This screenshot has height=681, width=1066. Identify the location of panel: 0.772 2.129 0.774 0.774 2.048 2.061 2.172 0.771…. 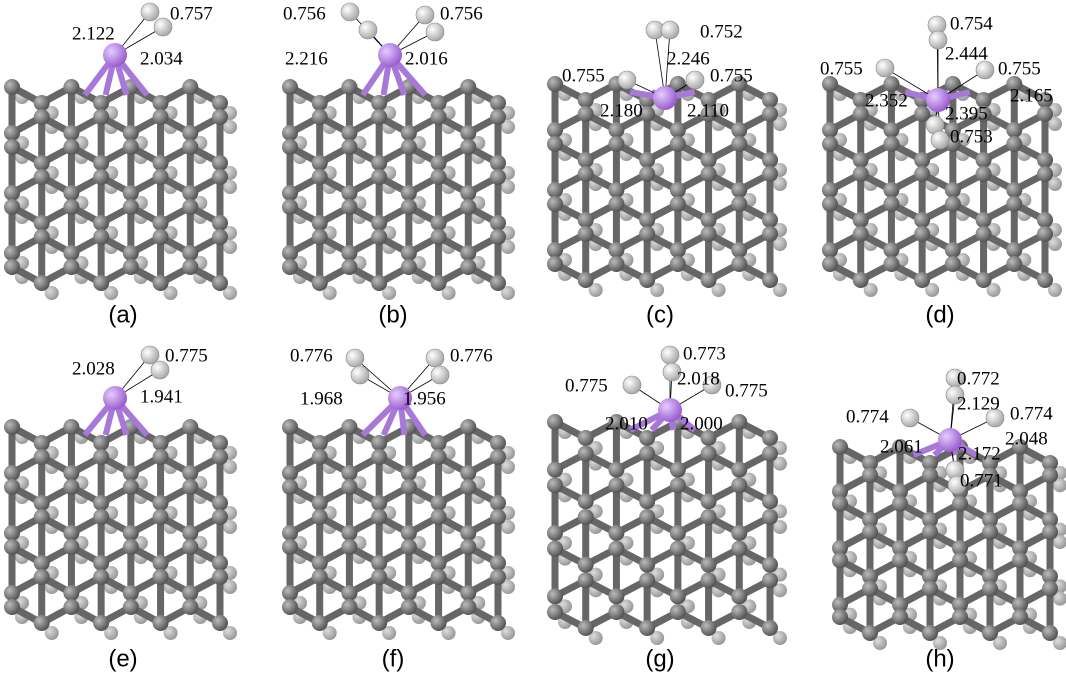
(949, 520).